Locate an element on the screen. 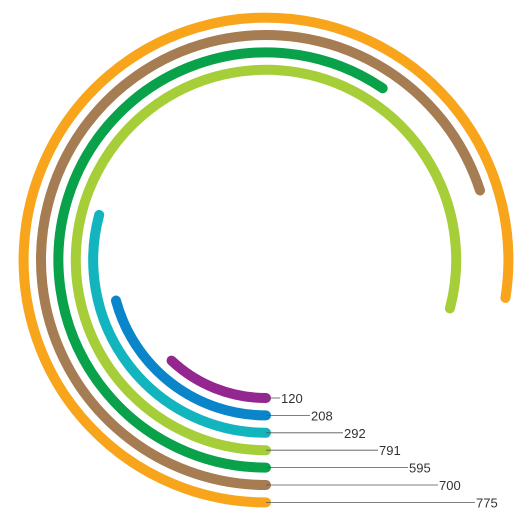 This screenshot has width=519, height=516. chart-value-labels: 120 208 292 791 595 700 775 is located at coordinates (382, 450).